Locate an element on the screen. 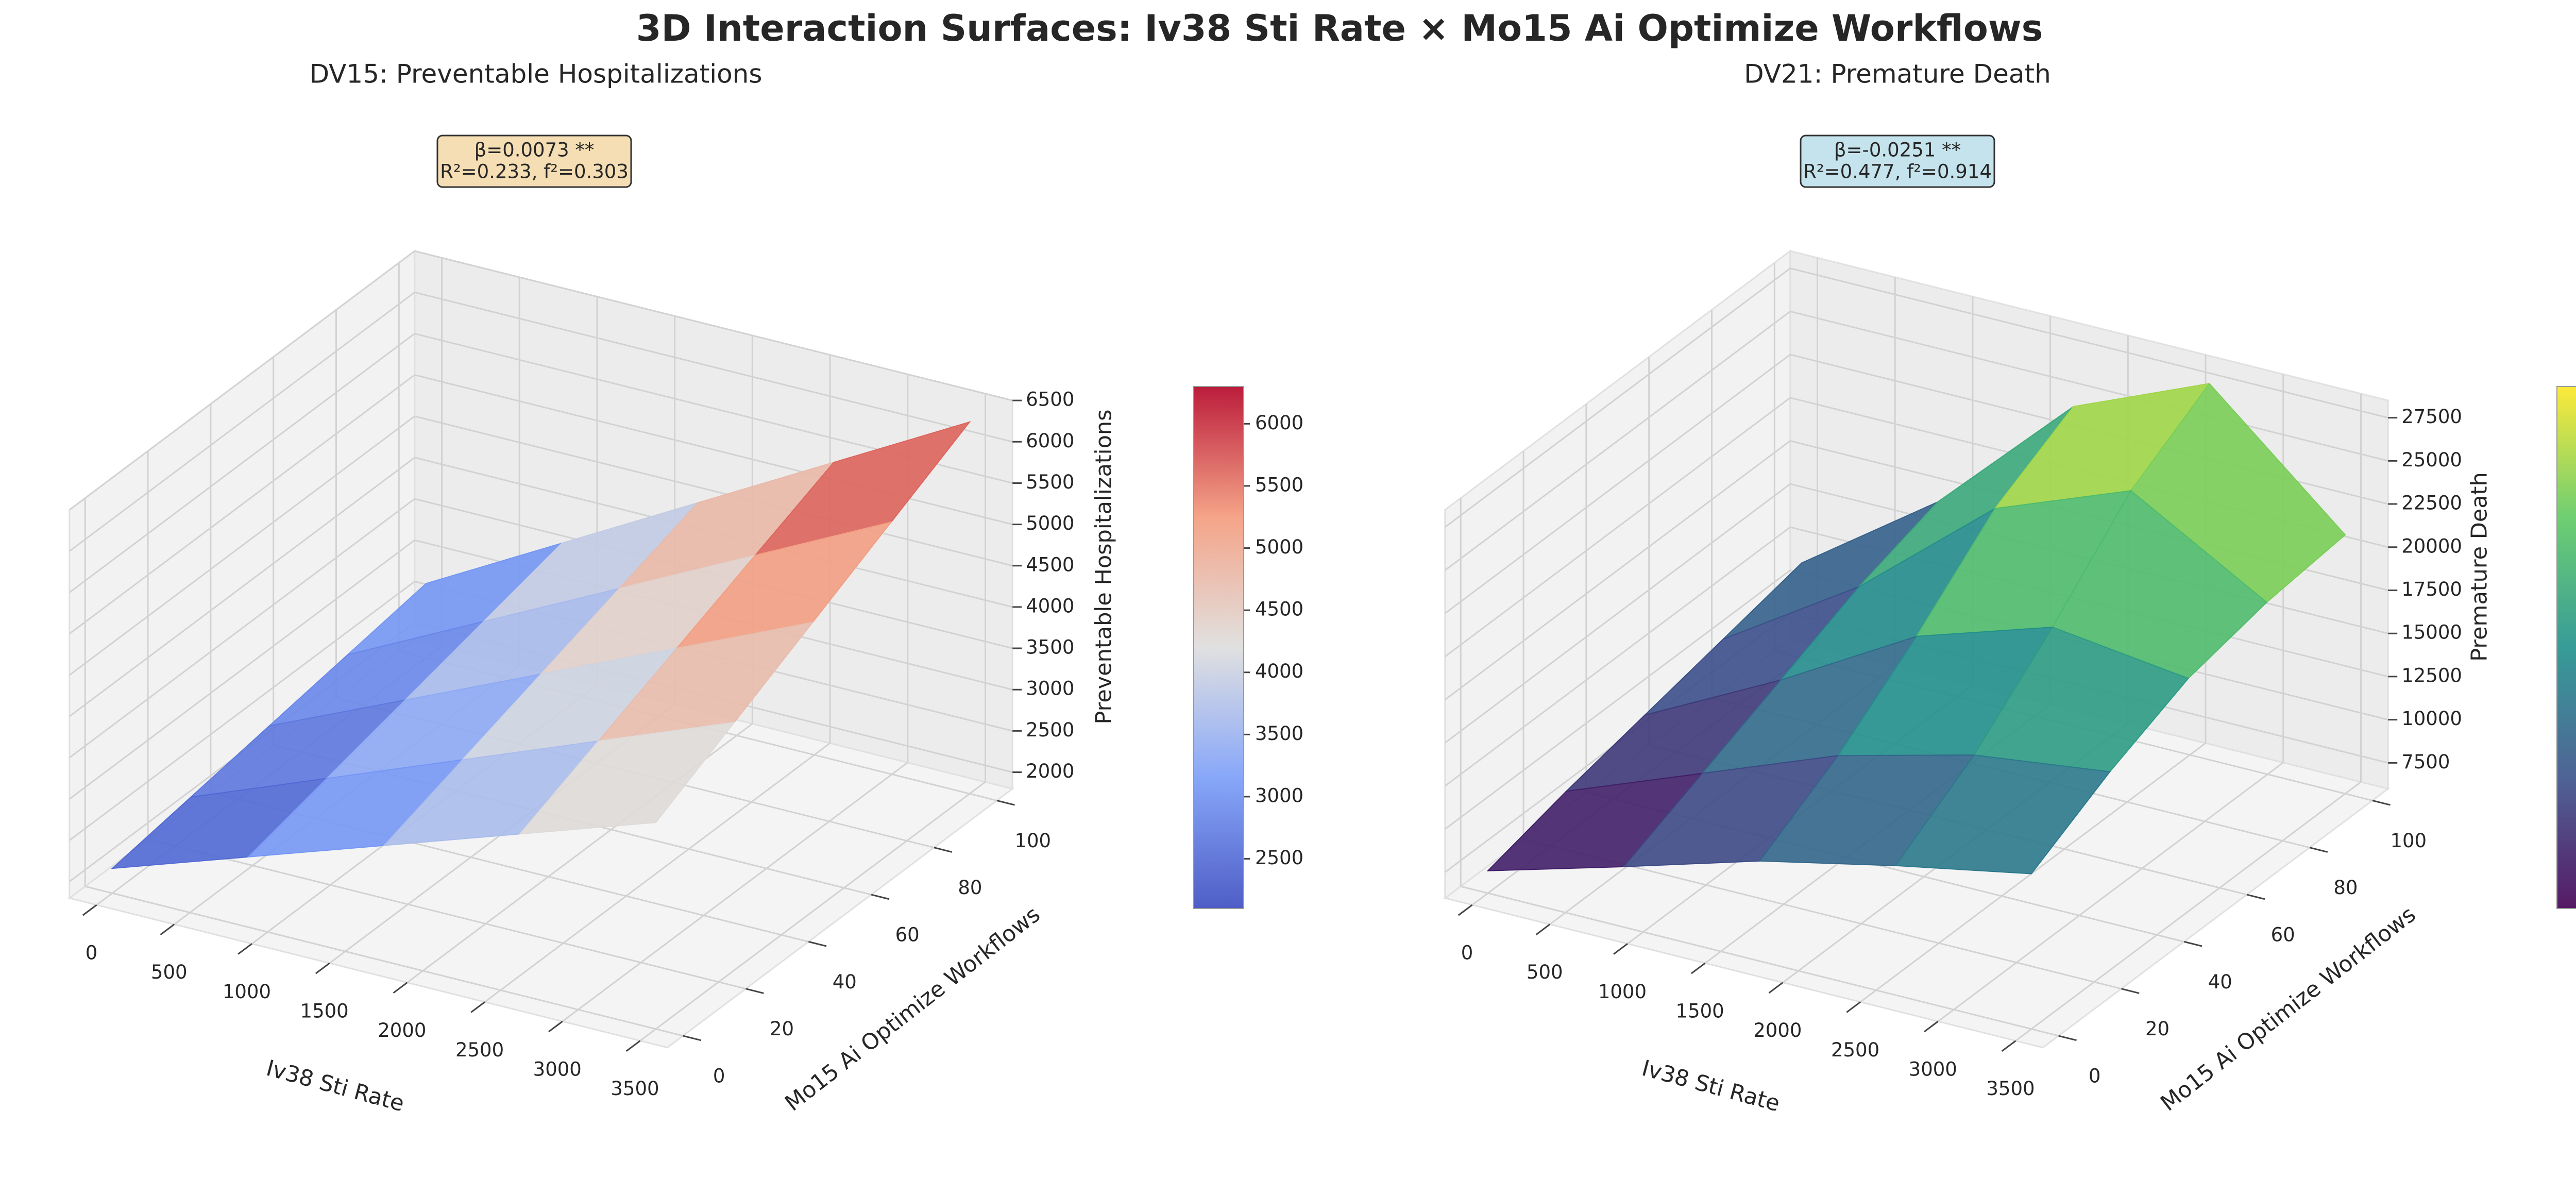 The image size is (2576, 1177). z-tick-label: 3500 is located at coordinates (1050, 648).